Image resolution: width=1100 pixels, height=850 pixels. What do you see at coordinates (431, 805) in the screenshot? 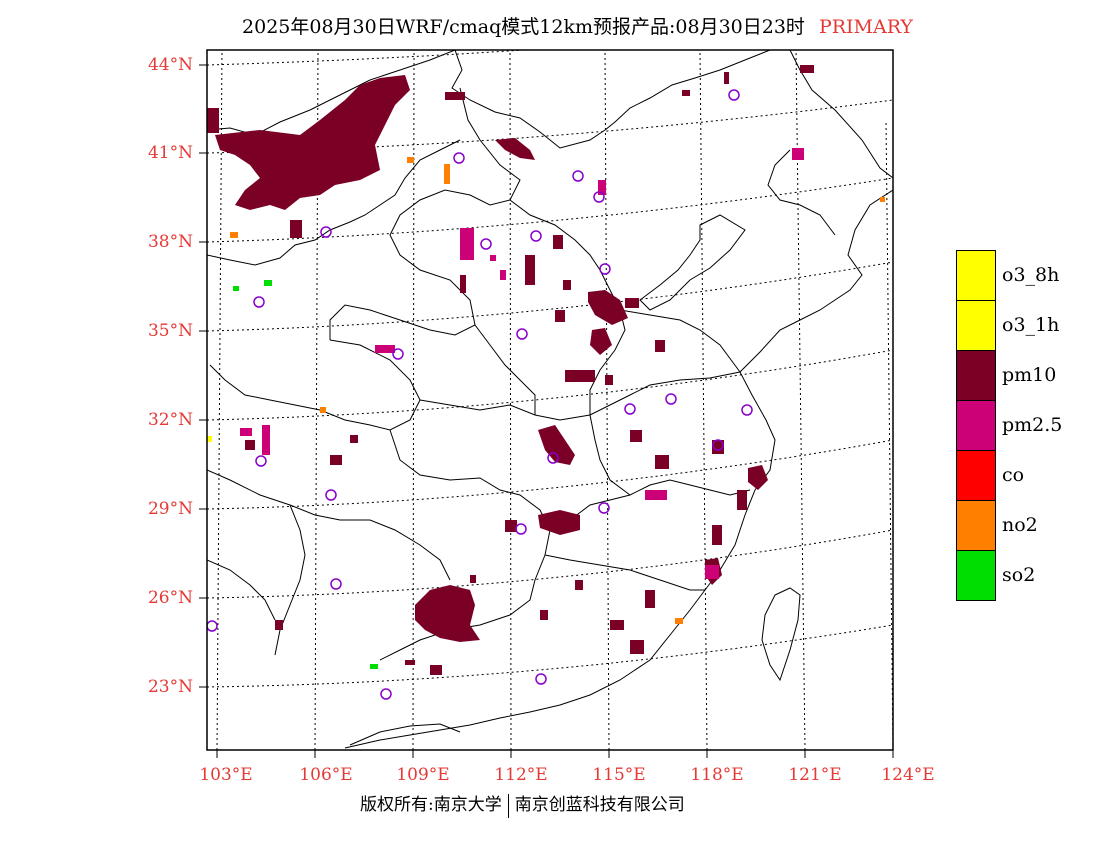
I see `copyright-left: 版权所有:南京大学` at bounding box center [431, 805].